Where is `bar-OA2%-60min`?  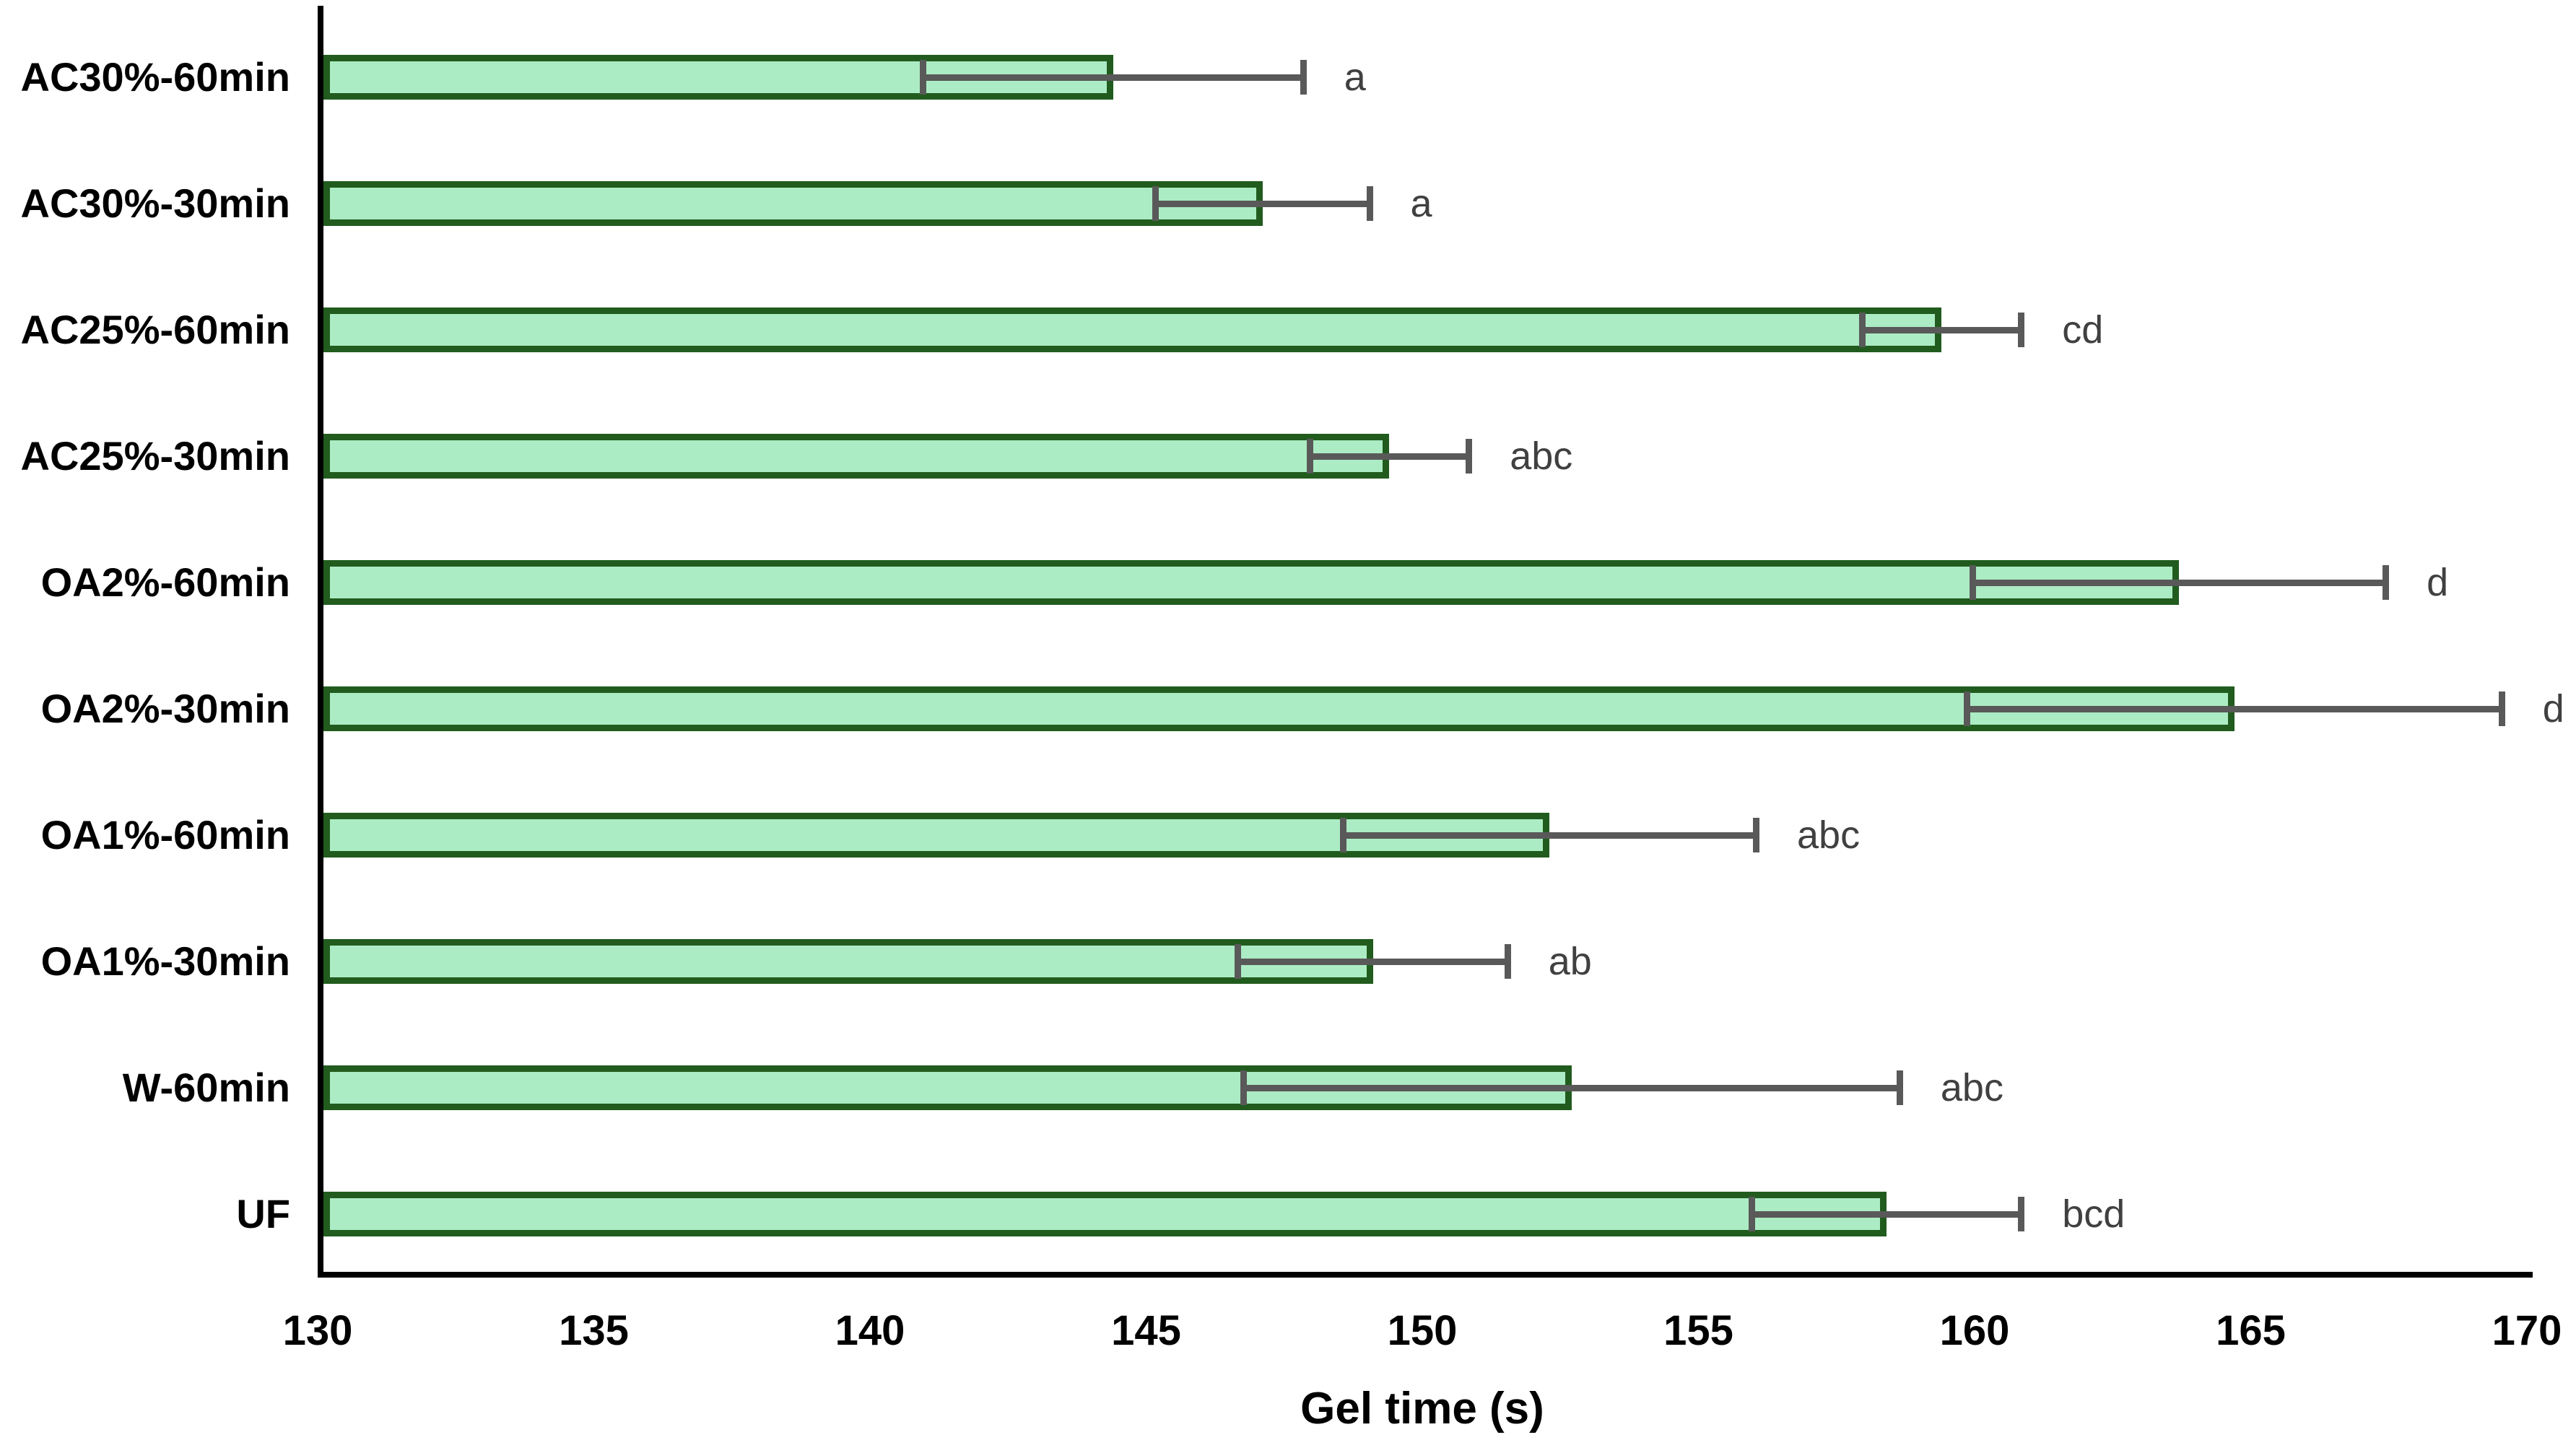 bar-OA2%-60min is located at coordinates (1251, 582).